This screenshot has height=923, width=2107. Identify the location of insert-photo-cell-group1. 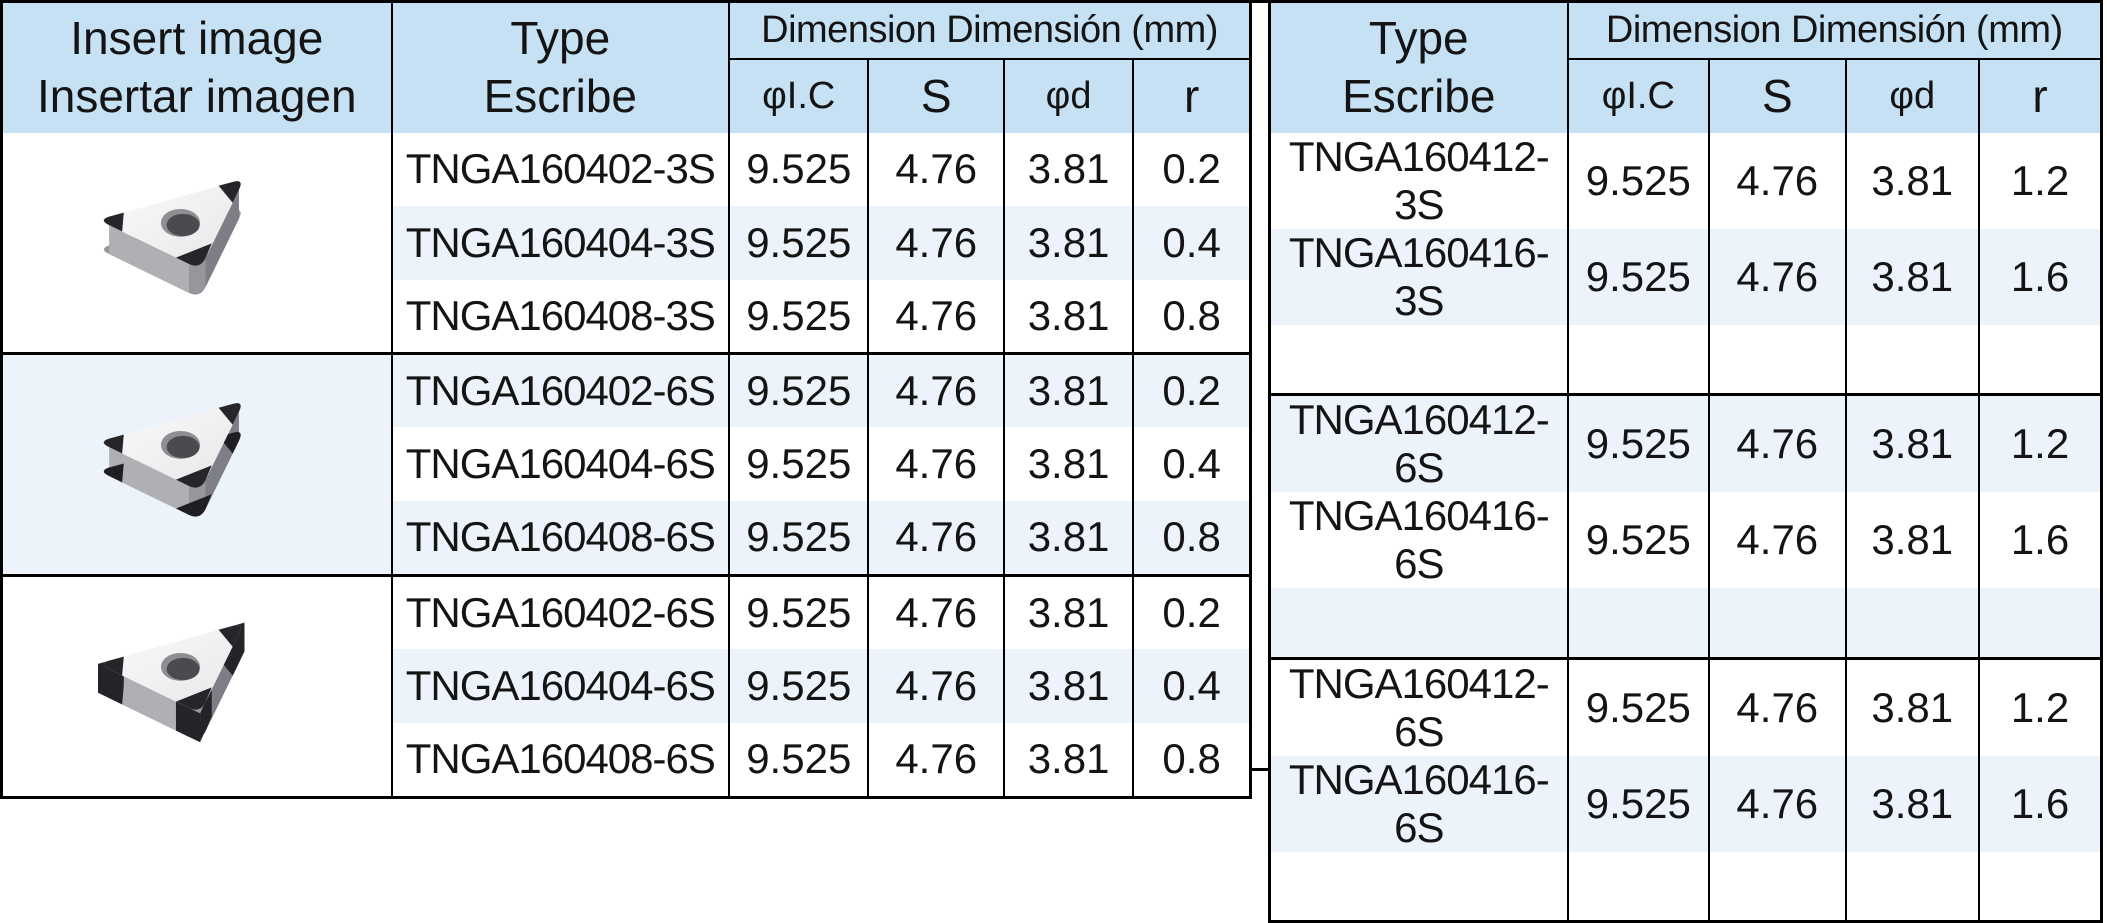
(196, 242).